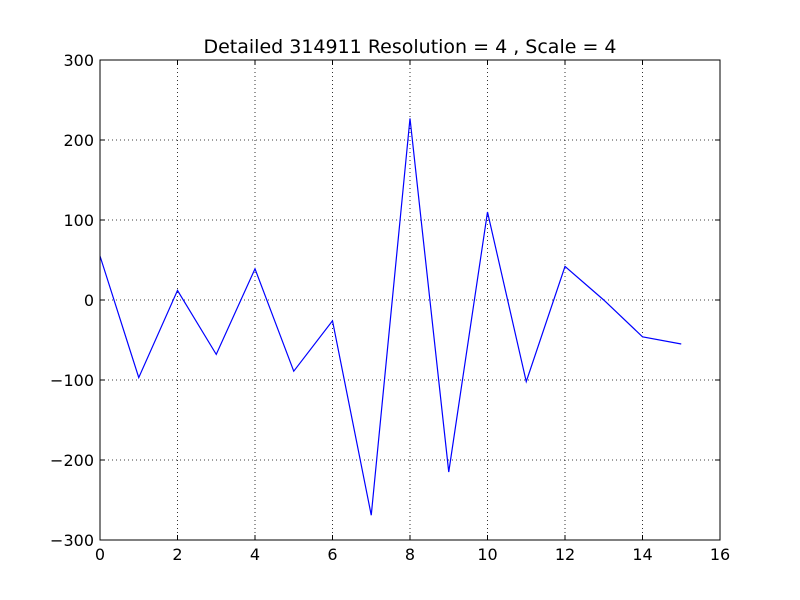 This screenshot has height=600, width=800. What do you see at coordinates (78, 60) in the screenshot?
I see `y-tick-label: 300` at bounding box center [78, 60].